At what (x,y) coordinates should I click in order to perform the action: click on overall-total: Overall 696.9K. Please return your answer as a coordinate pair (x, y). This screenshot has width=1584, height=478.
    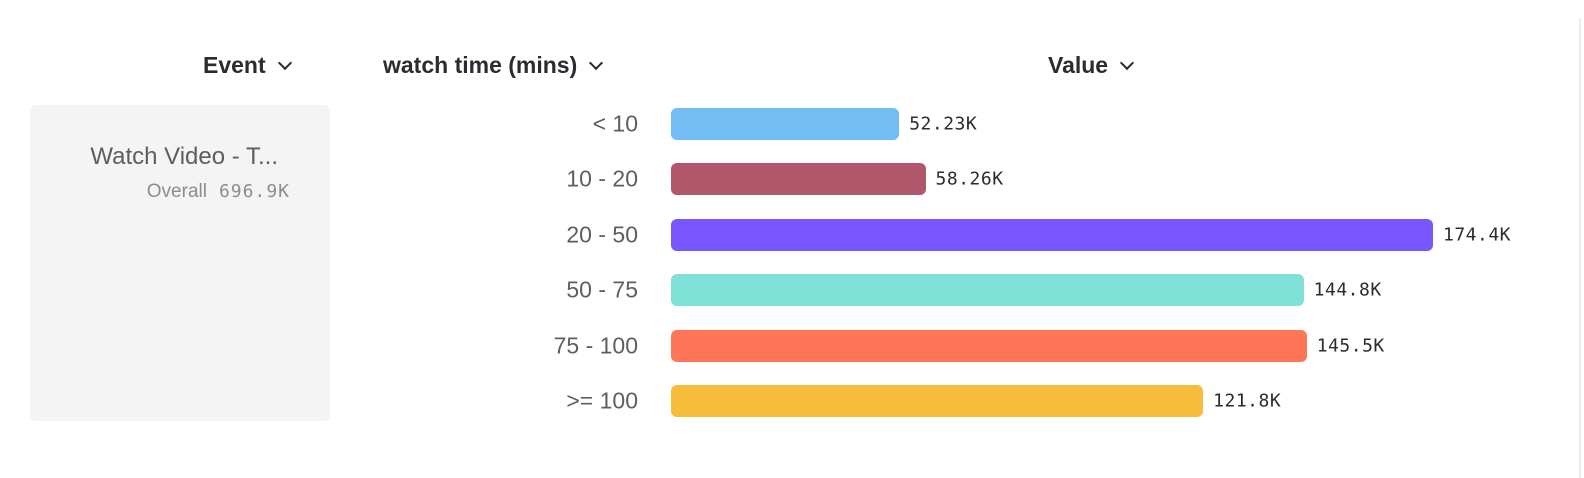
    Looking at the image, I should click on (218, 192).